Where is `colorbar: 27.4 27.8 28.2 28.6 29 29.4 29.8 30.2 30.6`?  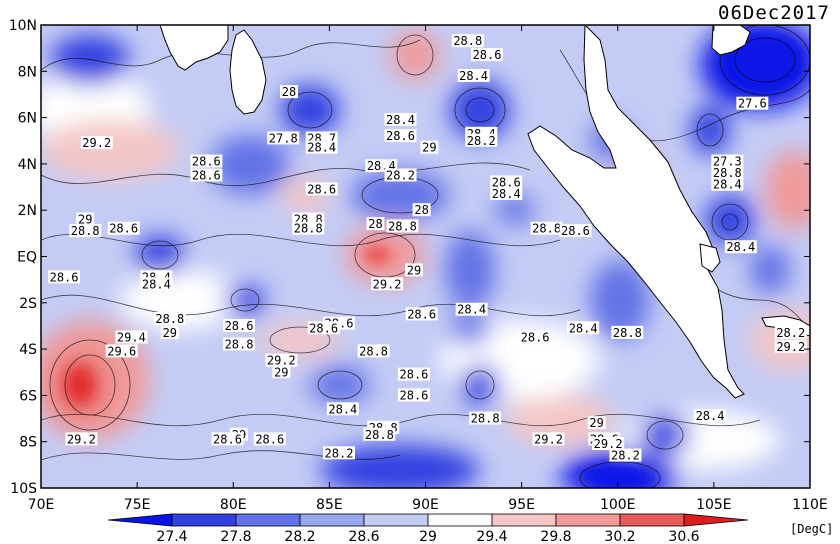 colorbar: 27.4 27.8 28.2 28.6 29 29.4 29.8 30.2 30.6 is located at coordinates (428, 528).